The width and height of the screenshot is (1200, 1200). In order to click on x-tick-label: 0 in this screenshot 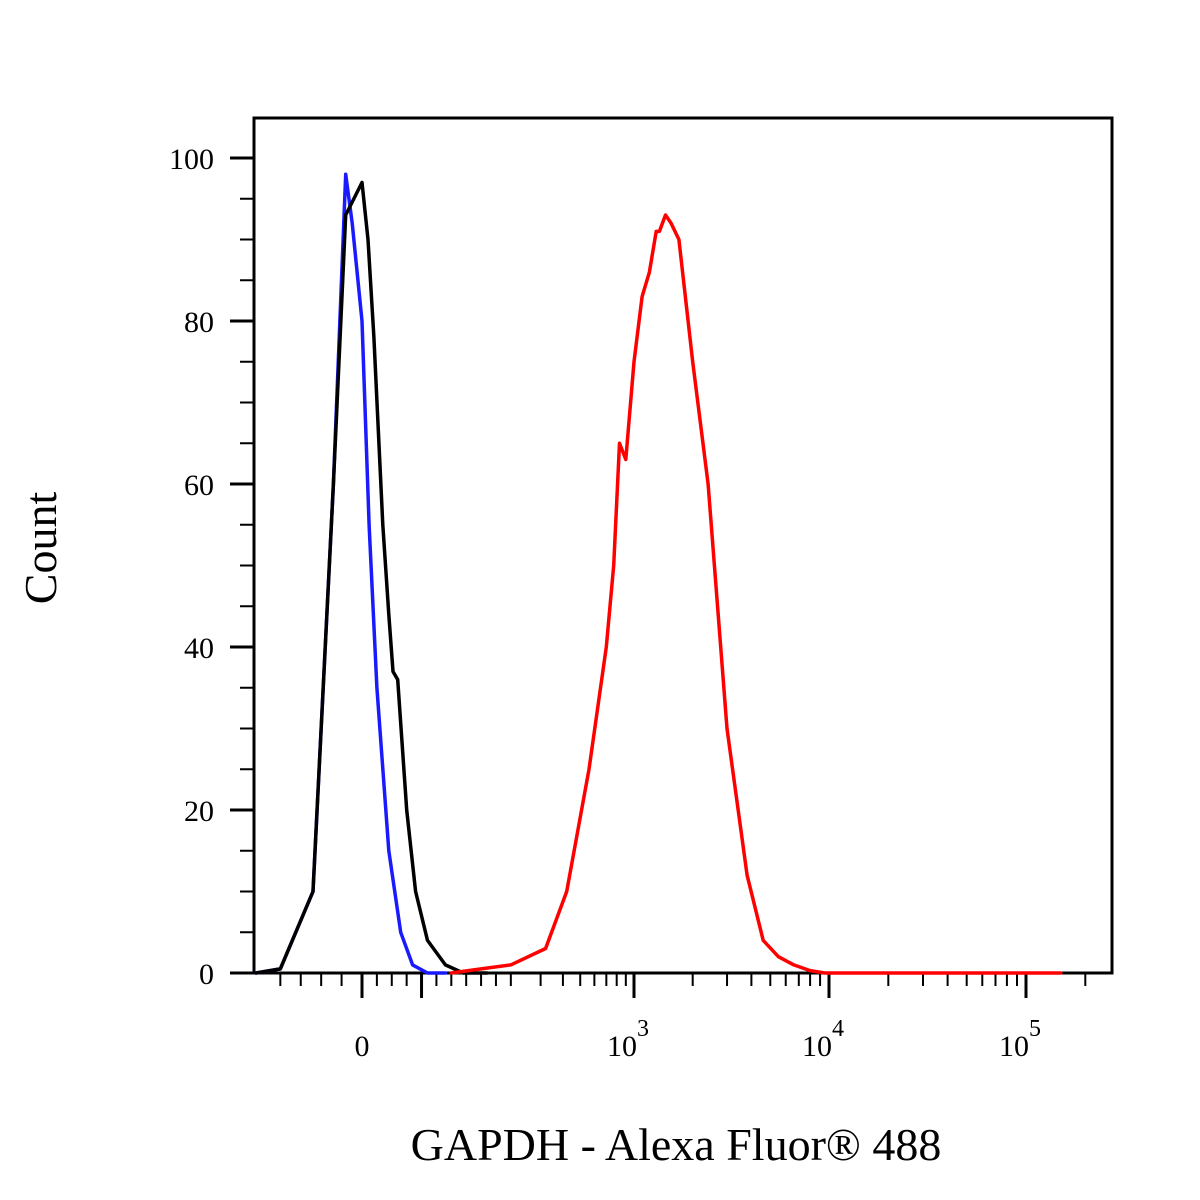, I will do `click(362, 1046)`.